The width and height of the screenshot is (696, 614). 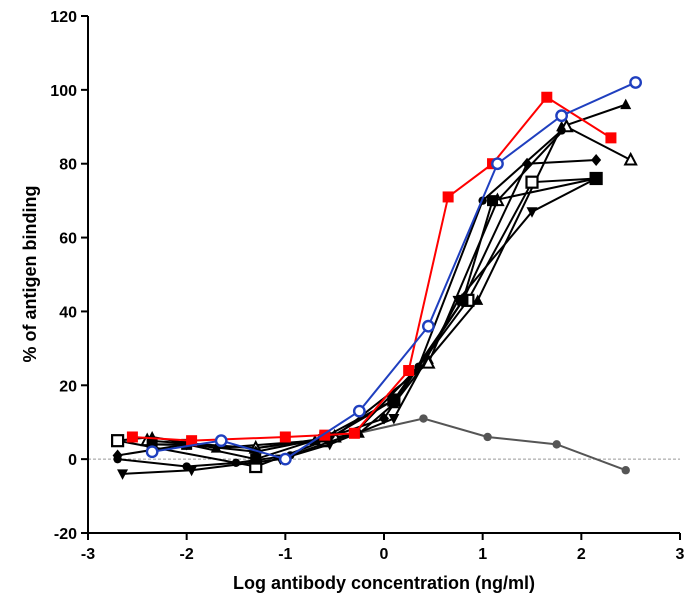 What do you see at coordinates (581, 554) in the screenshot?
I see `x-tick-label: 2` at bounding box center [581, 554].